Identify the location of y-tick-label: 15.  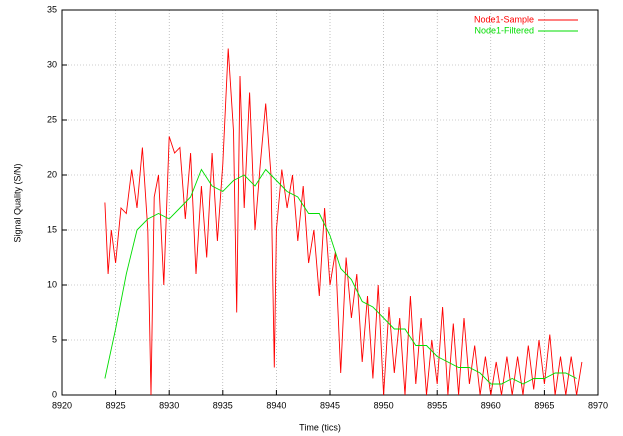
(52, 229).